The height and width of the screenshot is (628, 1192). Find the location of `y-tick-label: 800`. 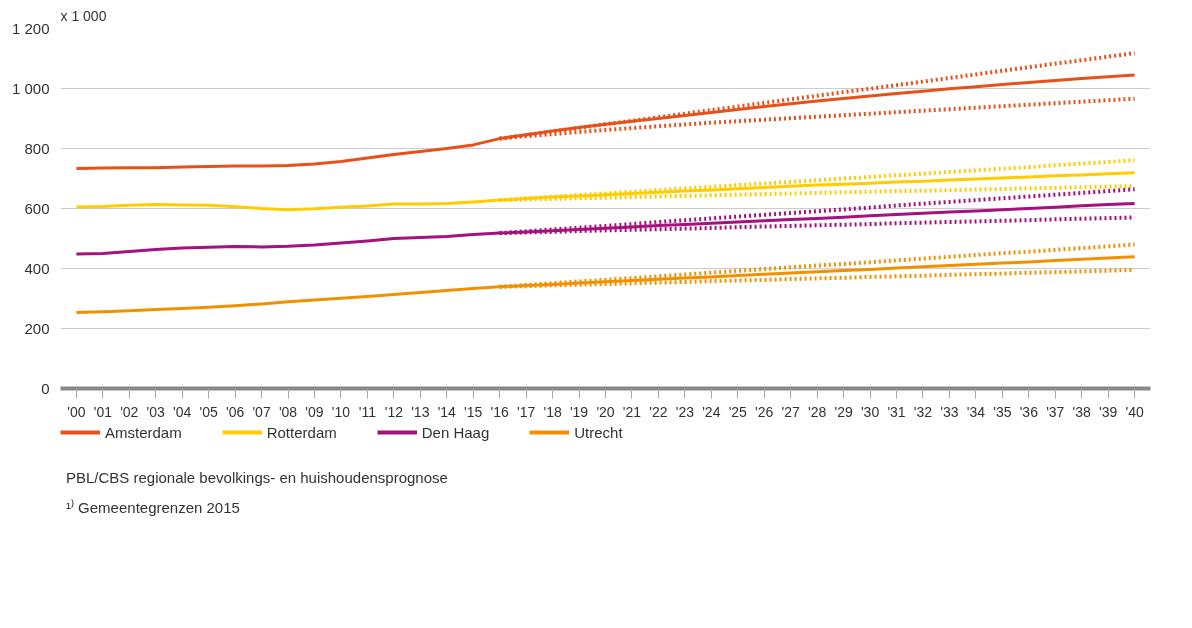

y-tick-label: 800 is located at coordinates (37, 148).